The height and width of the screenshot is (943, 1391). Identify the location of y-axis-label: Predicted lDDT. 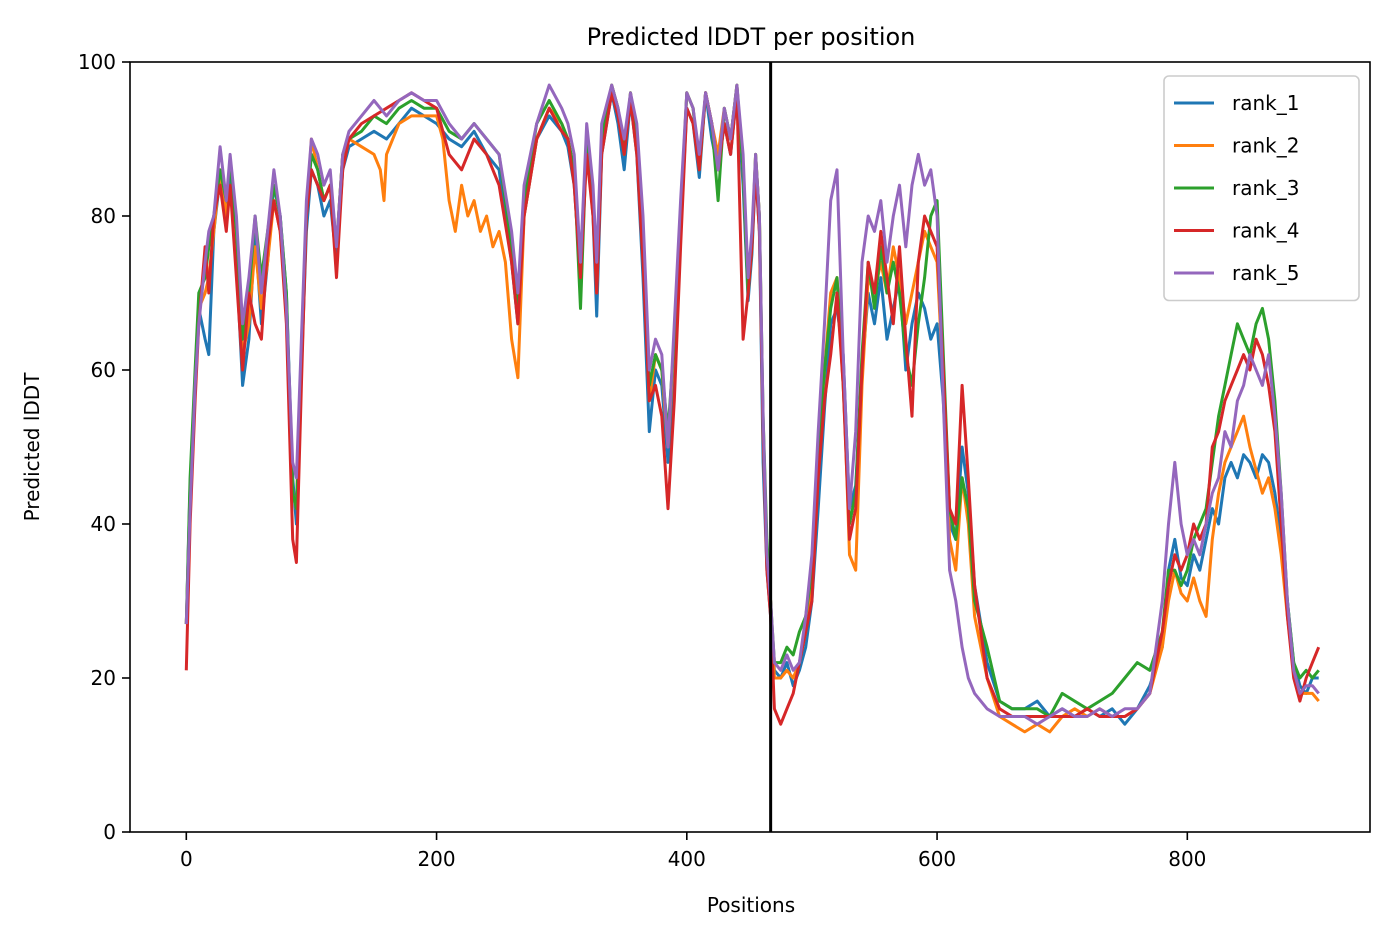
(32, 447).